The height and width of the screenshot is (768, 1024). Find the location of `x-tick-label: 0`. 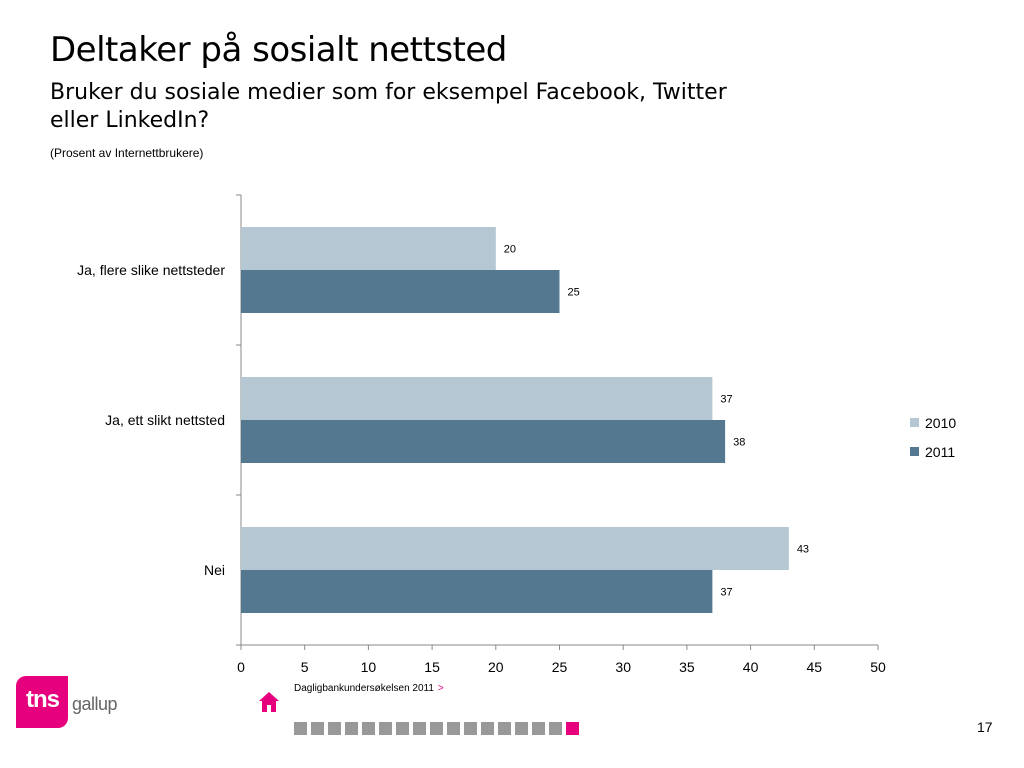

x-tick-label: 0 is located at coordinates (241, 667).